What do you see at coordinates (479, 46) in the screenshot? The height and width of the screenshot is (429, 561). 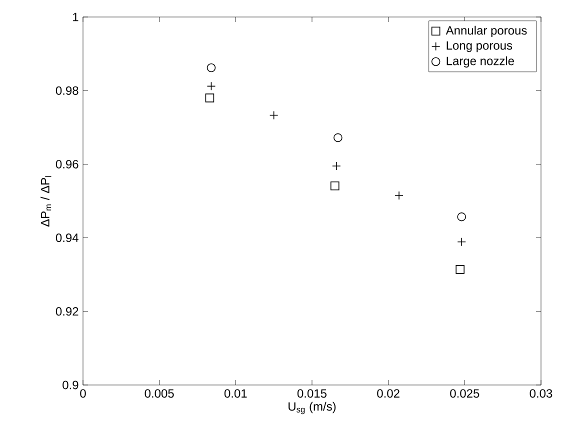 I see `legend-label: Long porous` at bounding box center [479, 46].